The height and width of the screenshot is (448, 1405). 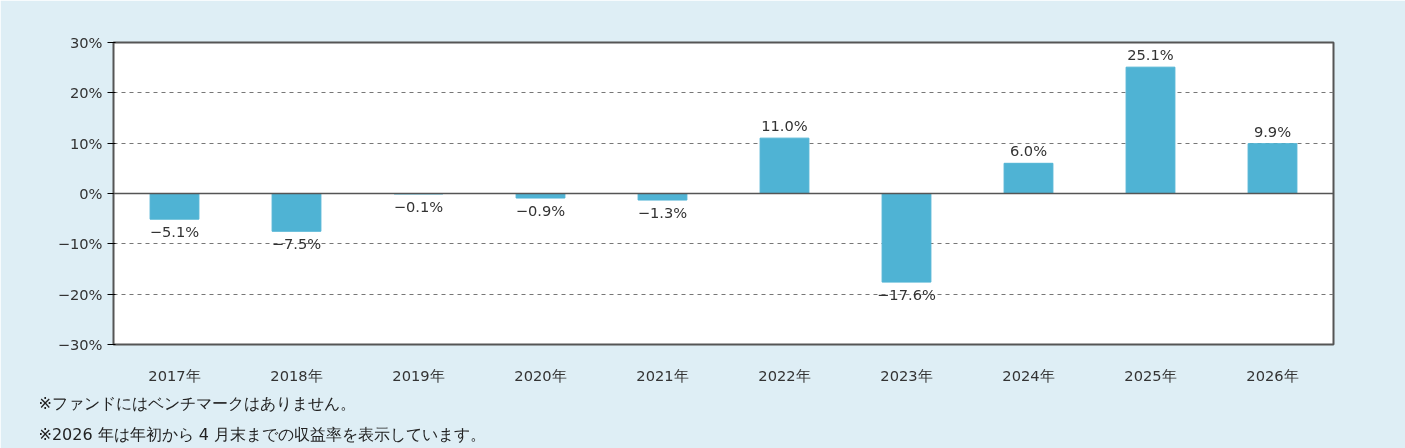 I want to click on x-tick-label: 2020年, so click(x=540, y=375).